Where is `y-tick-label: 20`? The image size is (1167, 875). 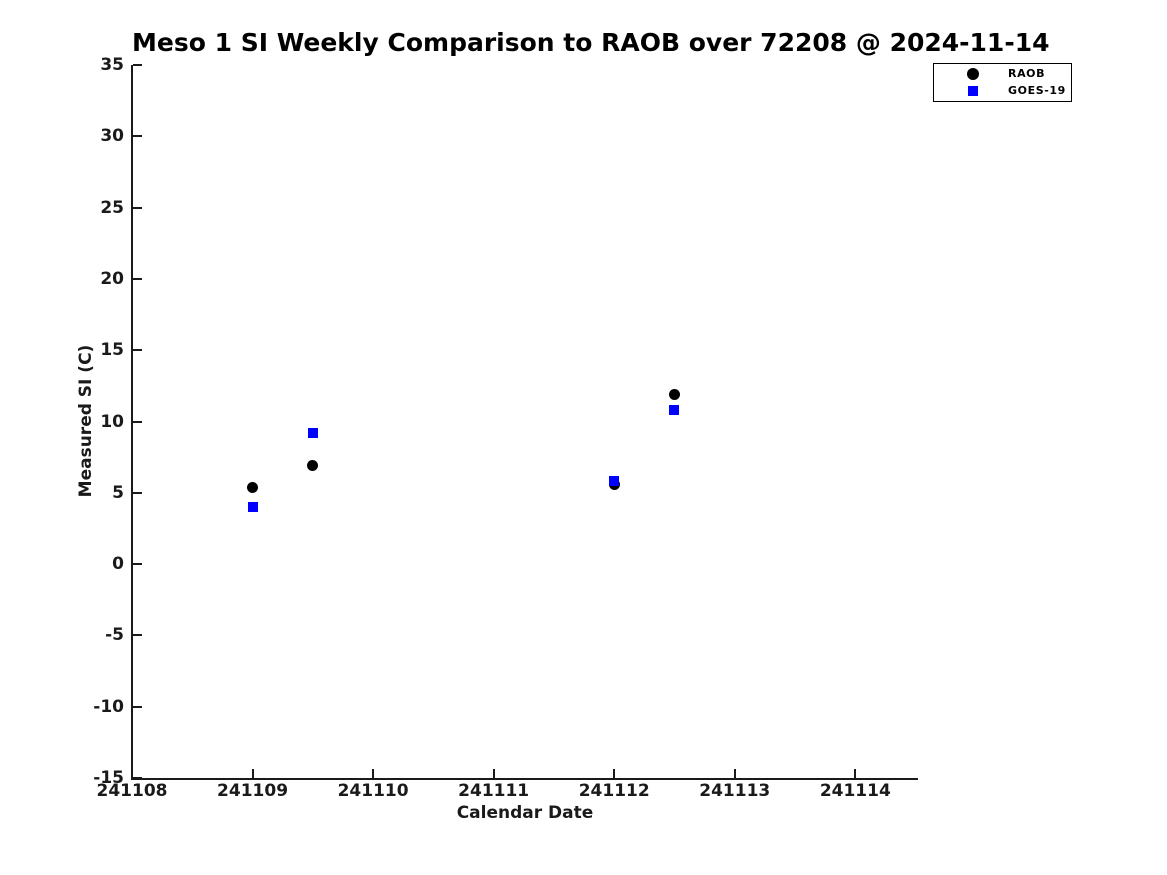 y-tick-label: 20 is located at coordinates (112, 278).